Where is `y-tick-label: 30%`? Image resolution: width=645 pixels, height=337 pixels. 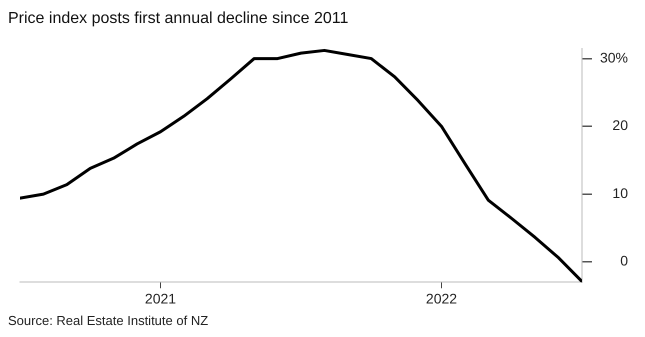
y-tick-label: 30% is located at coordinates (614, 57).